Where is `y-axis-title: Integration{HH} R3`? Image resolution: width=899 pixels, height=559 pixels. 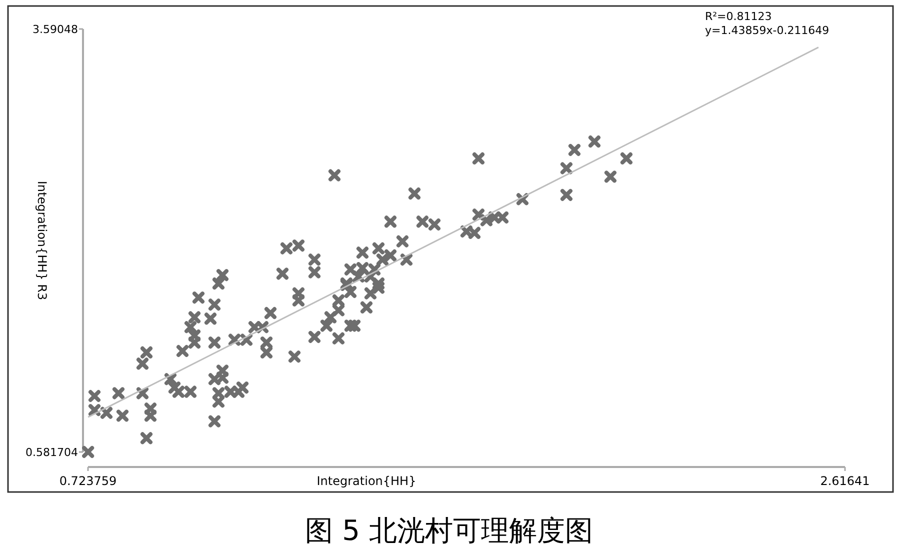 y-axis-title: Integration{HH} R3 is located at coordinates (42, 240).